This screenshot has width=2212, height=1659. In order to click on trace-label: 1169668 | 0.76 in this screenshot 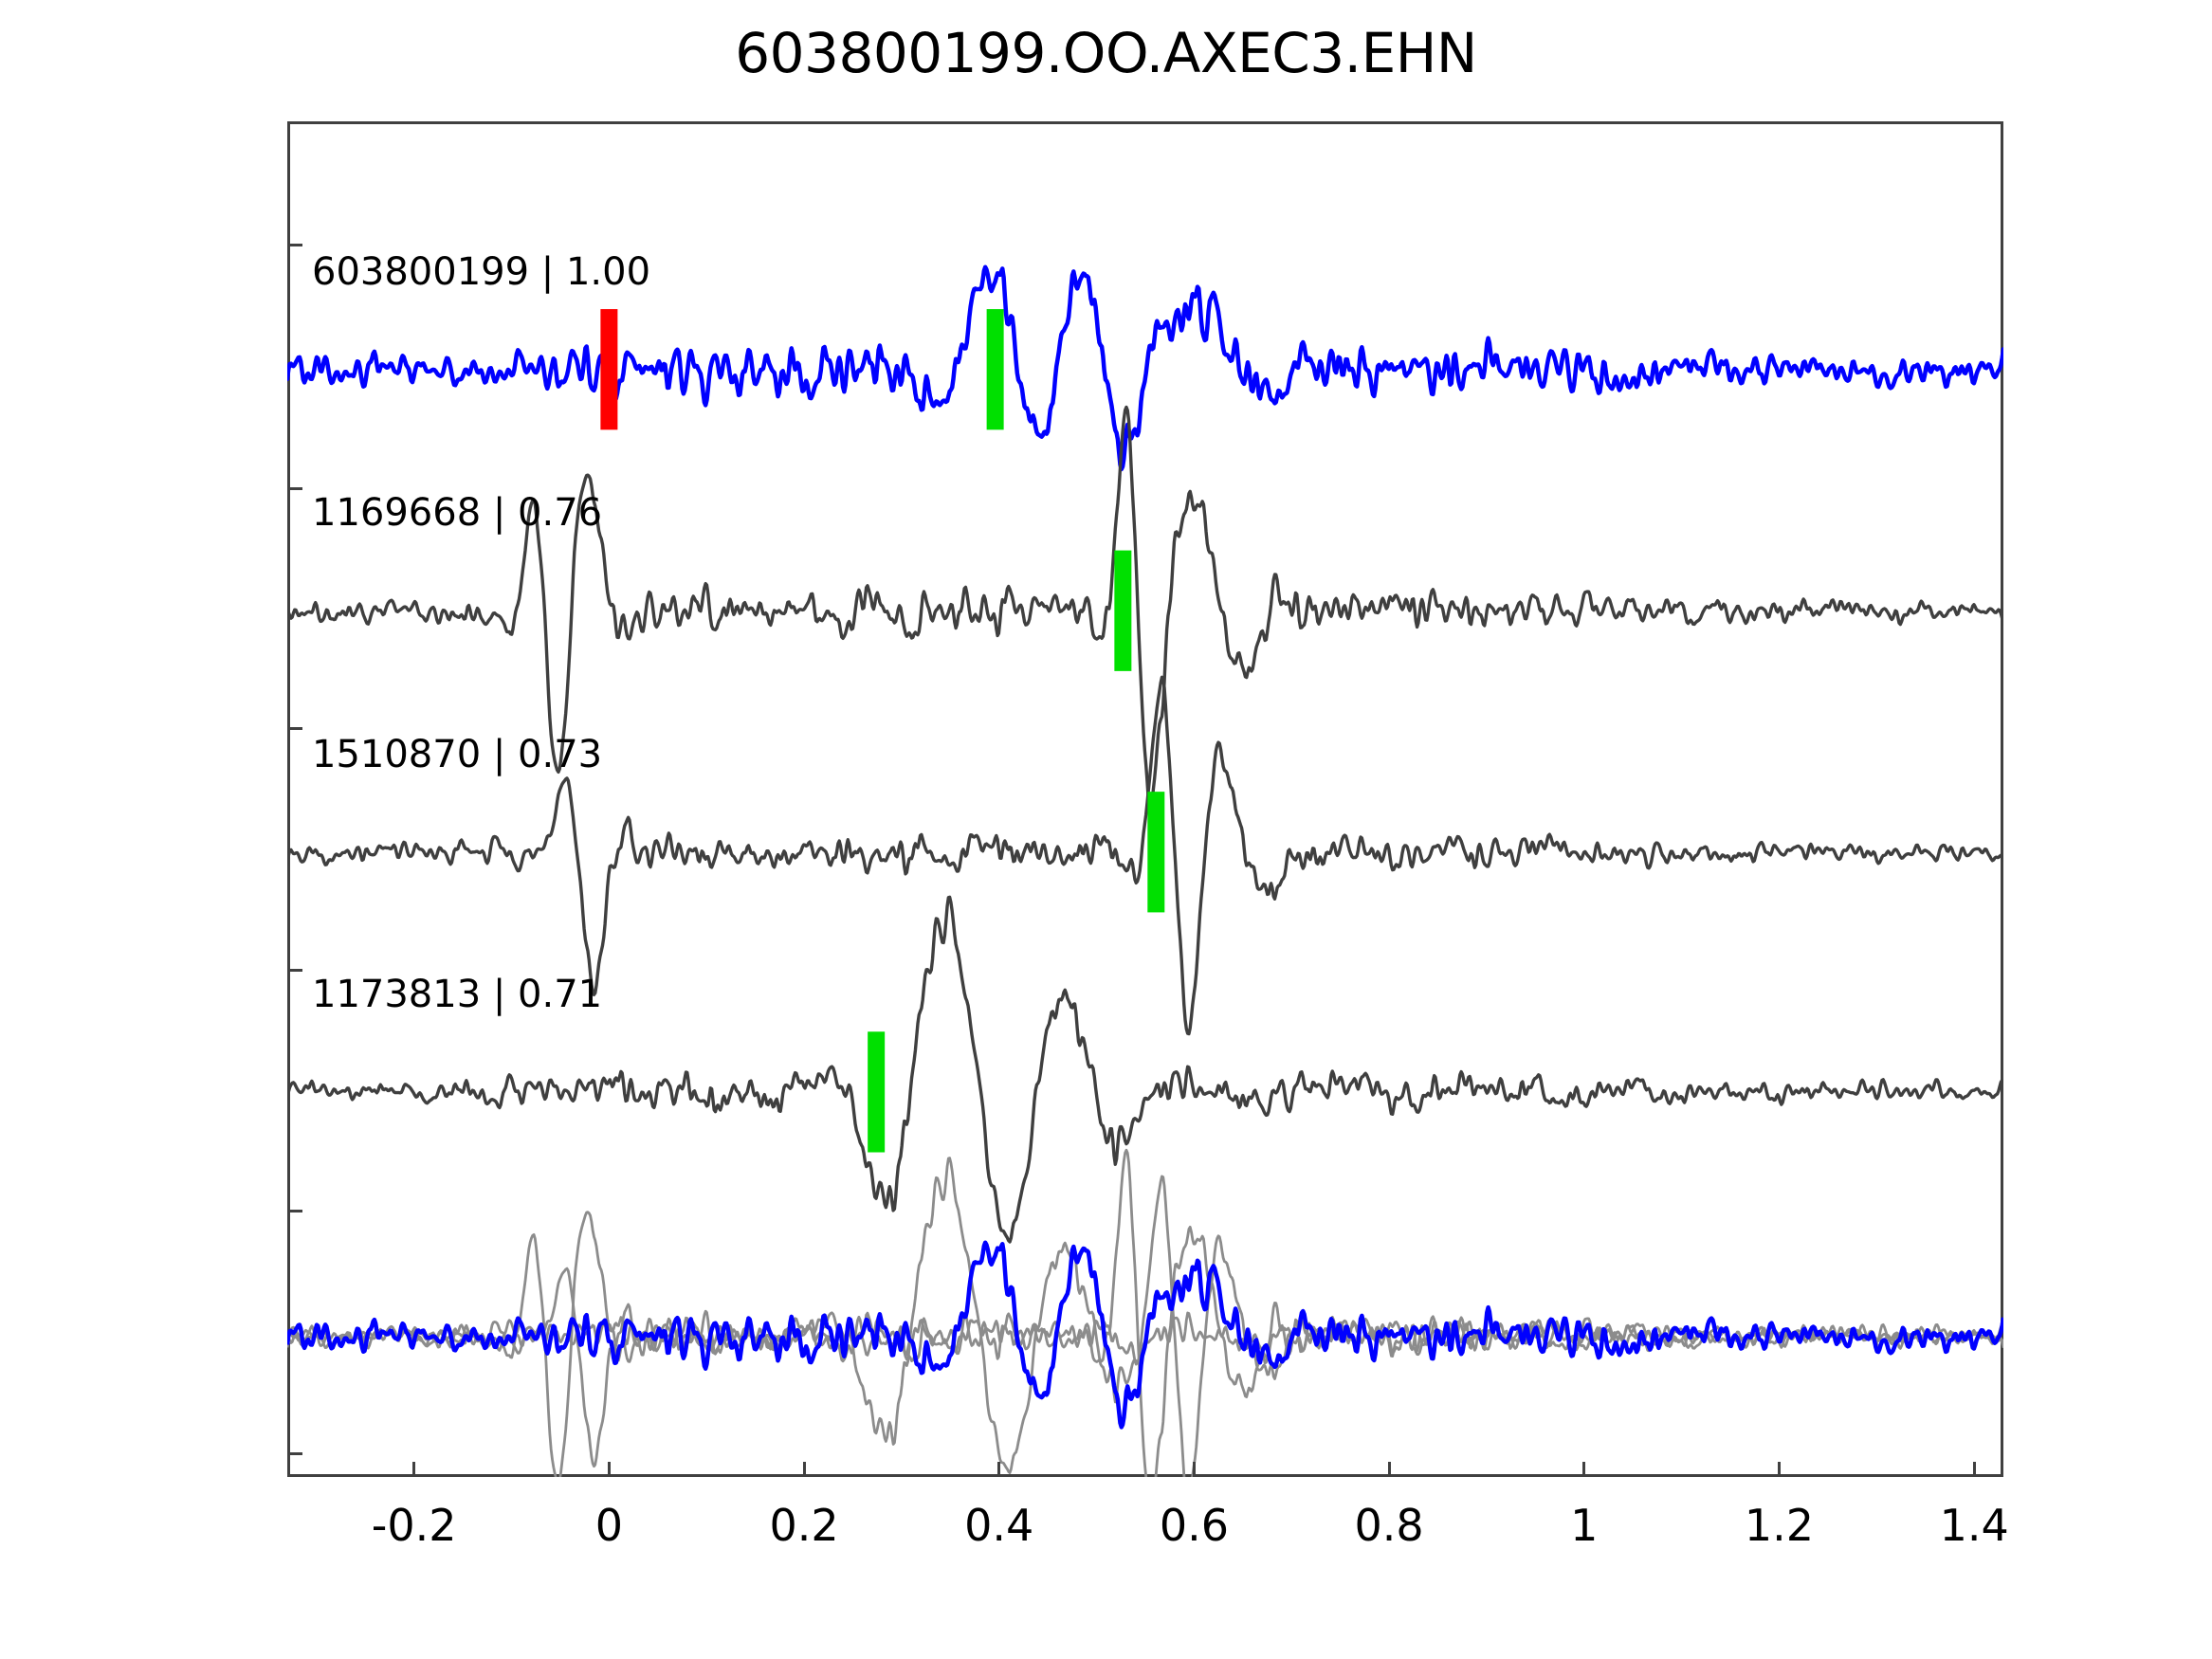, I will do `click(457, 513)`.